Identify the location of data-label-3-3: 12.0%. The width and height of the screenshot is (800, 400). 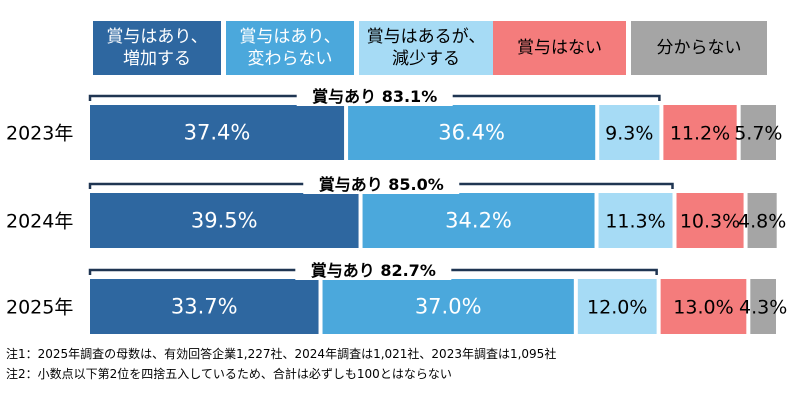
(617, 308).